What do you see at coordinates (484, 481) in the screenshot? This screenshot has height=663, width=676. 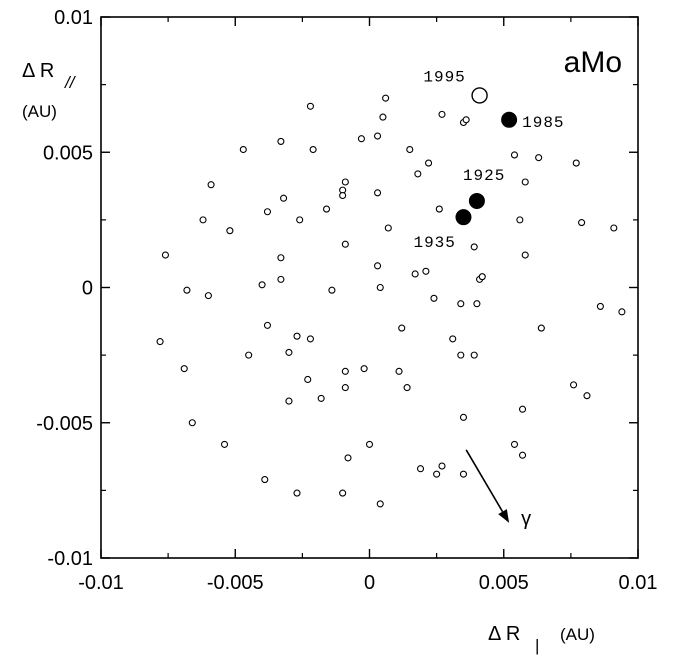 I see `gamma-arrow-line` at bounding box center [484, 481].